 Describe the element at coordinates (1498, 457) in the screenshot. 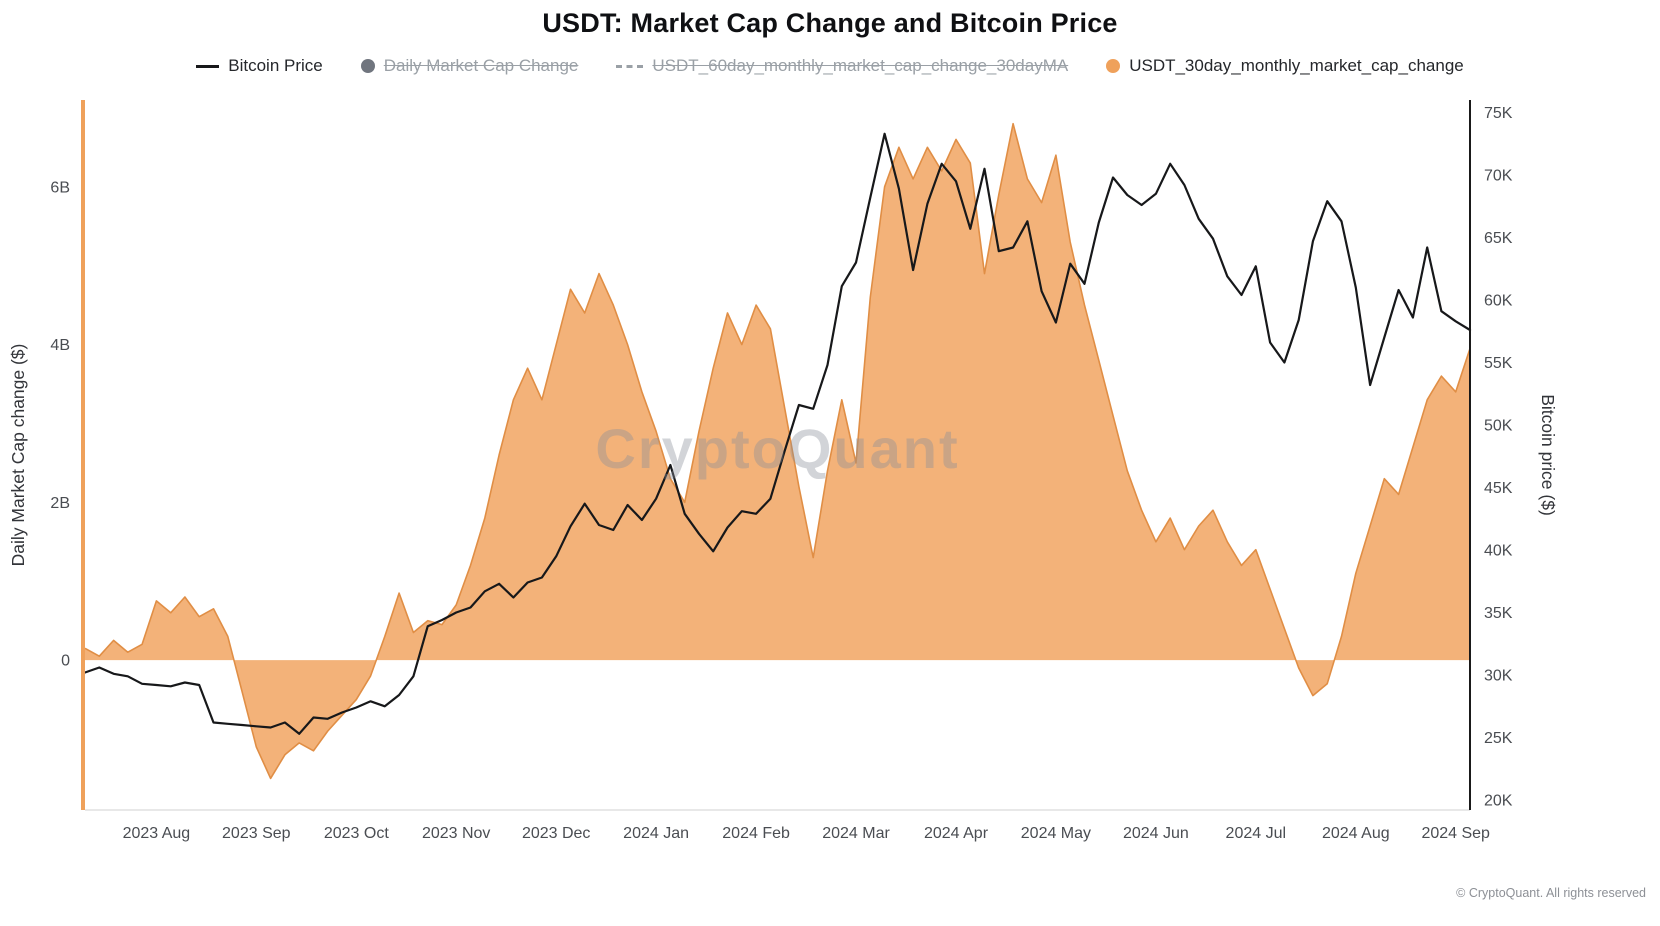

I see `right-axis-ticks: 20K 25K 30K 35K 40K 45K 50K 55K 60K 65K 70K 75K` at that location.